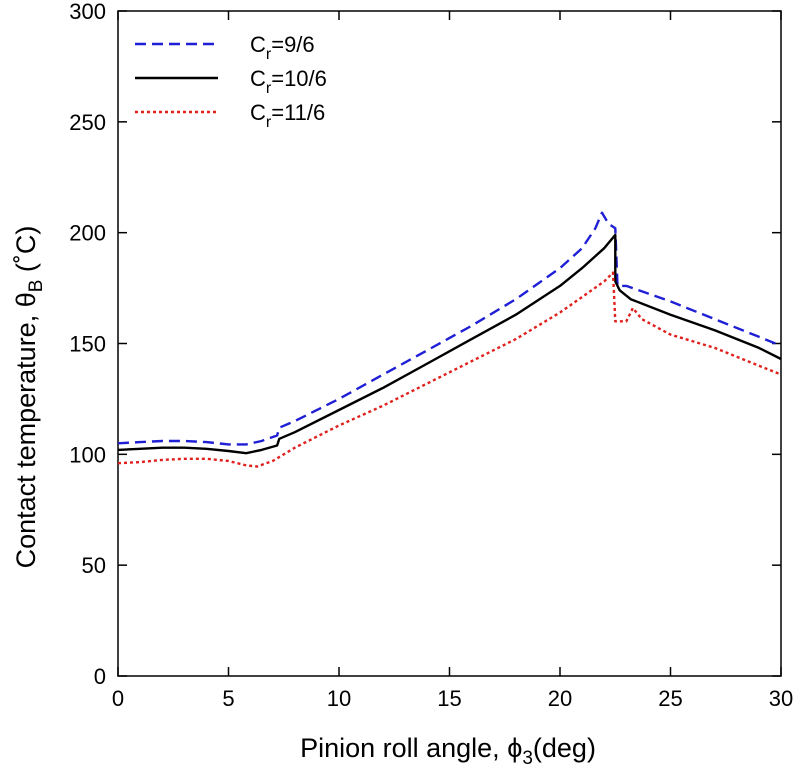  What do you see at coordinates (26, 437) in the screenshot?
I see `y-axis-label-main: Contact temperature,` at bounding box center [26, 437].